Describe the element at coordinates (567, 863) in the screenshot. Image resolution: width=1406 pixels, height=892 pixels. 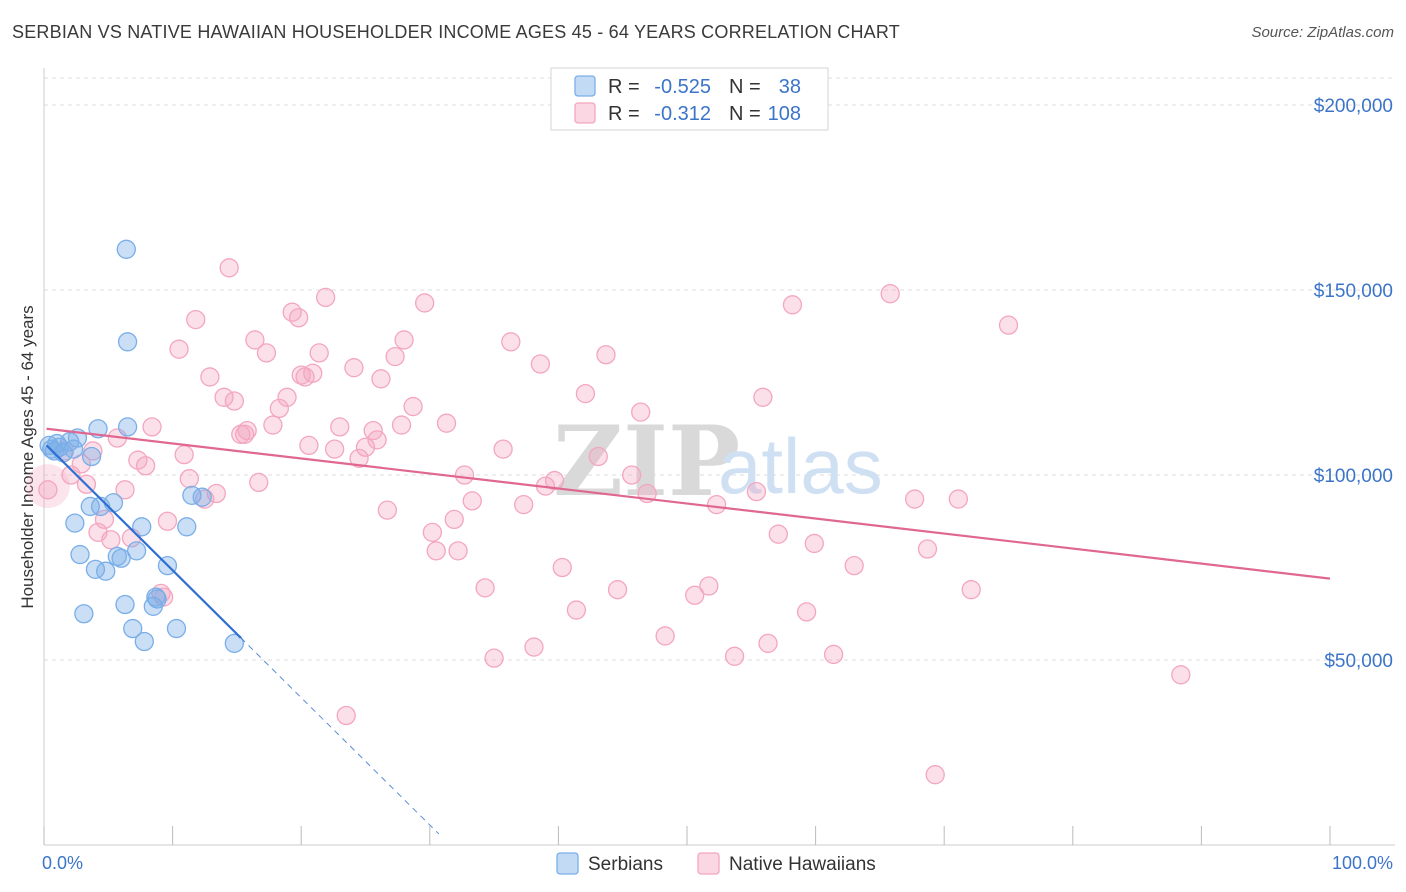
I see `bottom-legend-swatch-serbians` at that location.